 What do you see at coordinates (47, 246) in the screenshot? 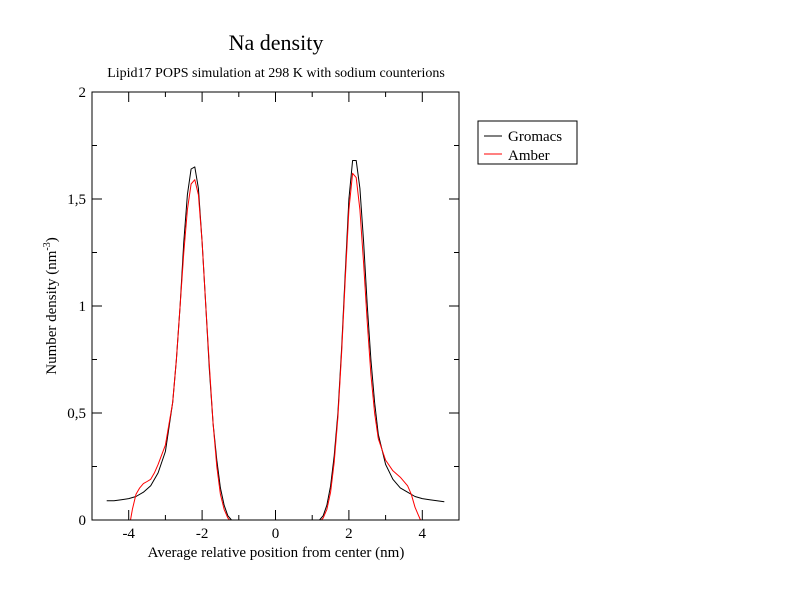
I see `y-axis-label-sup: -3` at bounding box center [47, 246].